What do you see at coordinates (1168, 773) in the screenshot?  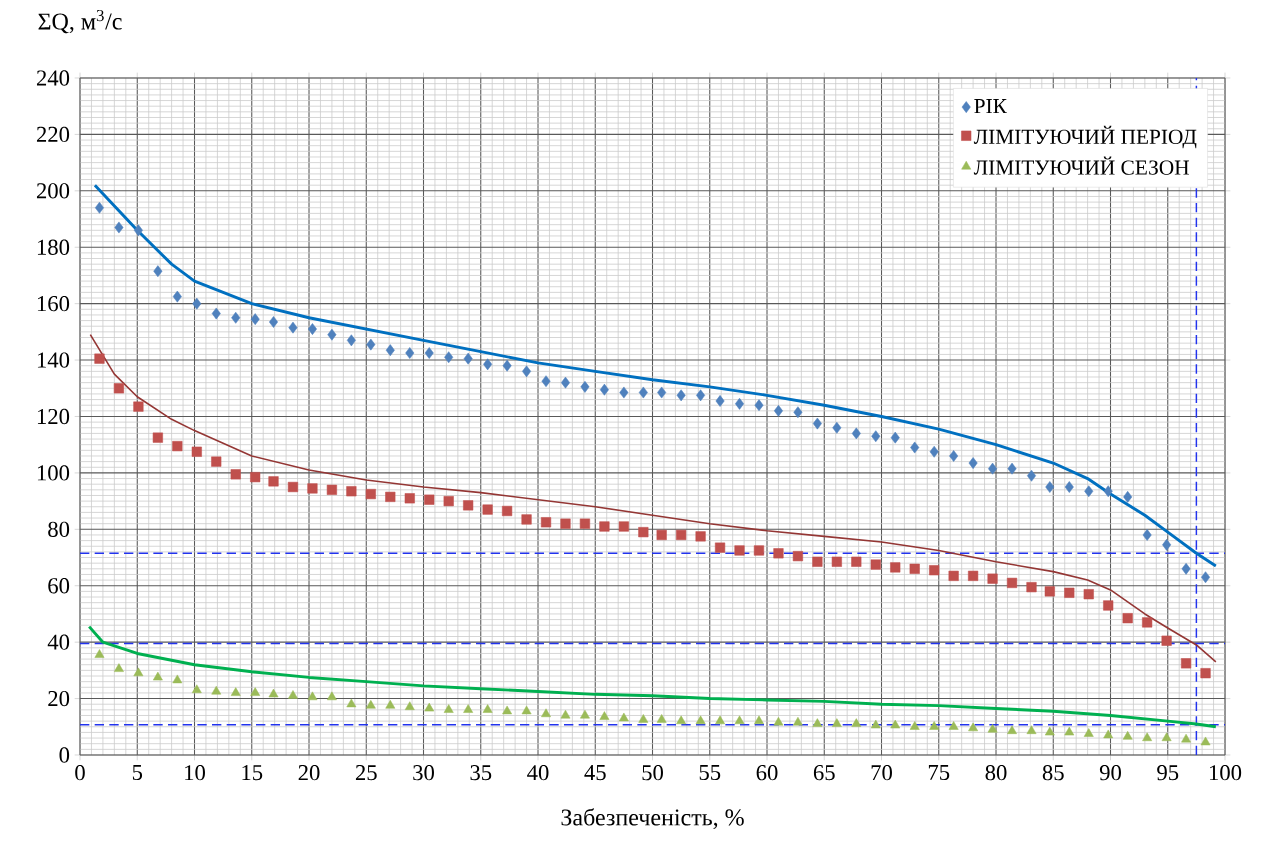 I see `x-tick-label: 95` at bounding box center [1168, 773].